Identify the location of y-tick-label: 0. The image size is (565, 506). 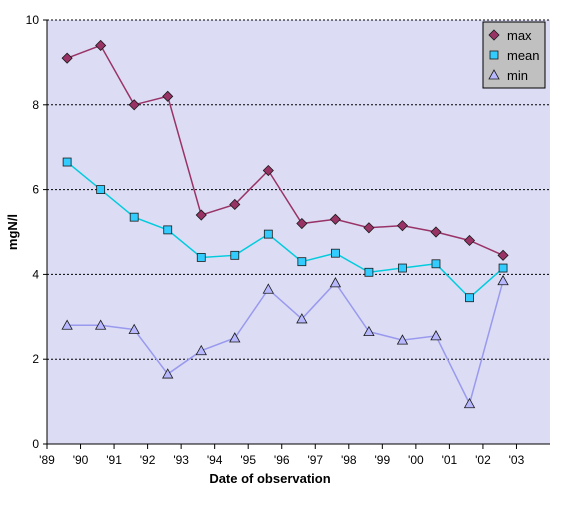
(35, 444).